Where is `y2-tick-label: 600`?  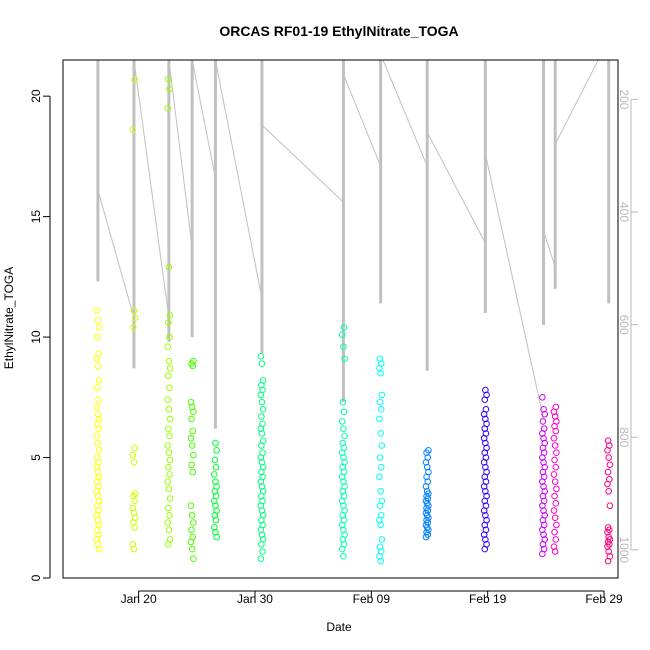
y2-tick-label: 600 is located at coordinates (624, 325).